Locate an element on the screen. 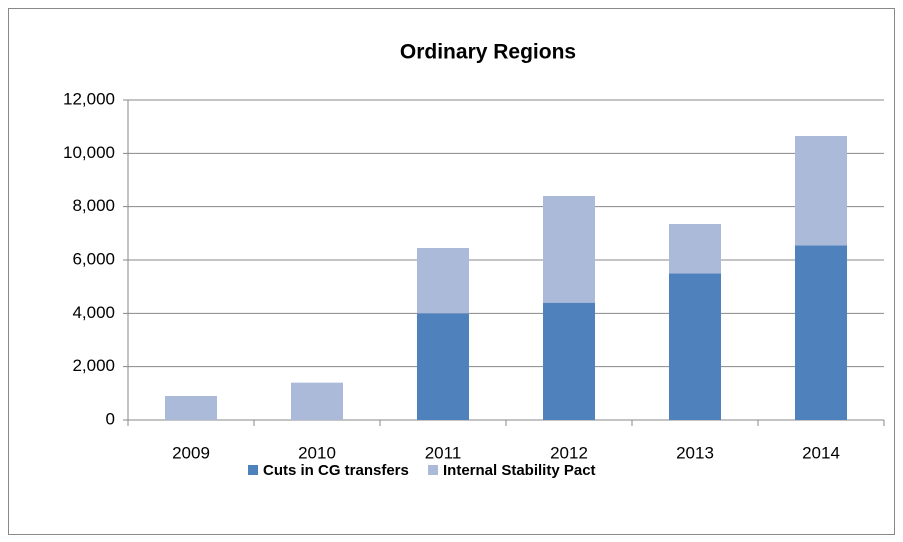 The width and height of the screenshot is (903, 542). y-tick-label: 8,000 is located at coordinates (93, 205).